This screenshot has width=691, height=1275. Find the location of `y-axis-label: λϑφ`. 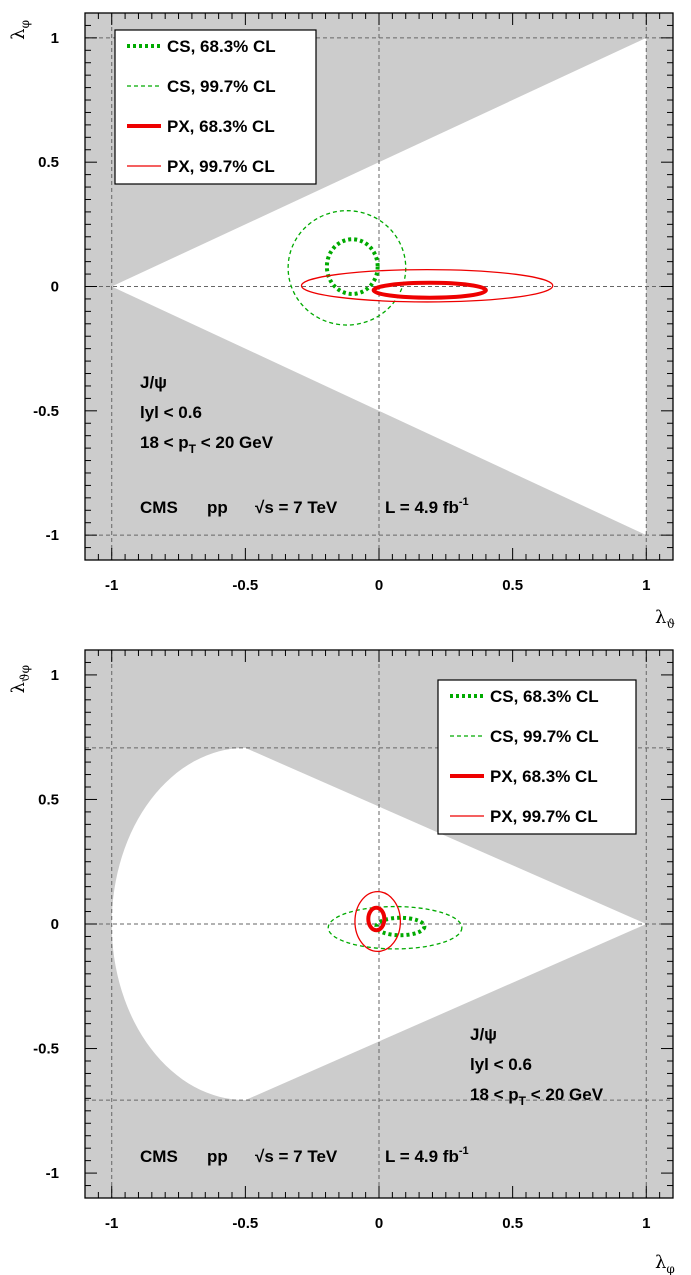

y-axis-label: λϑφ is located at coordinates (20, 679).